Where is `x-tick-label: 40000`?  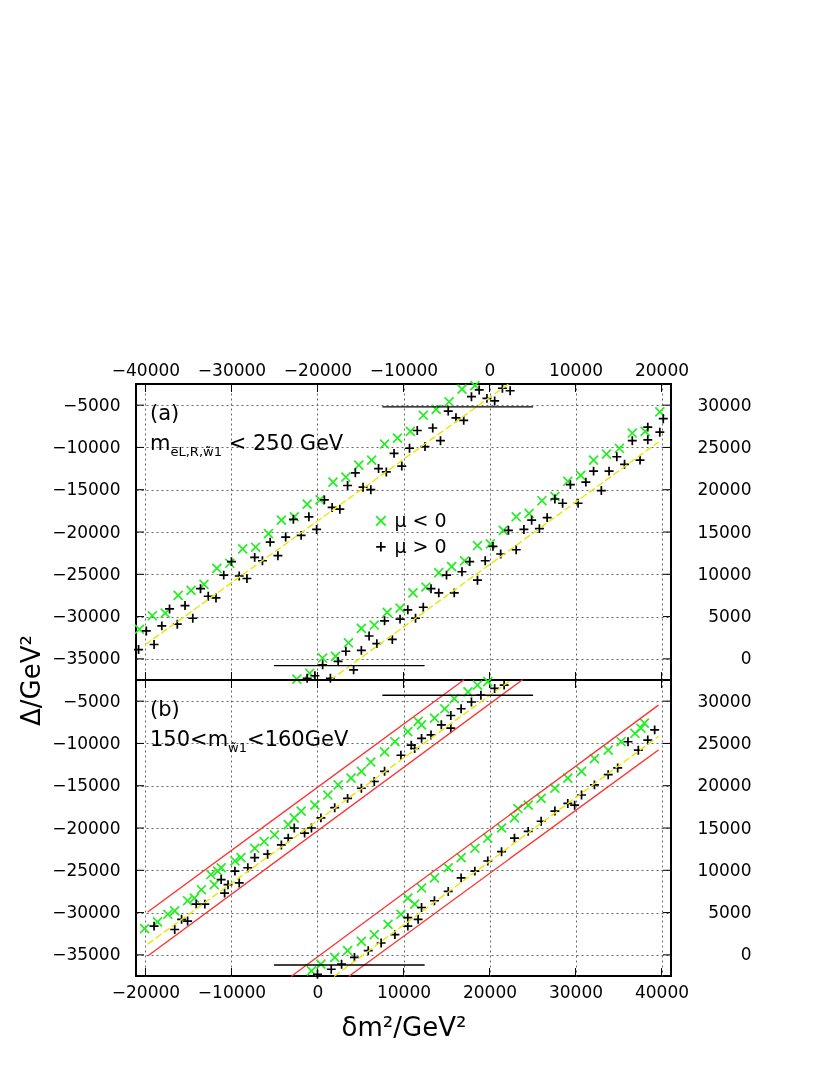
x-tick-label: 40000 is located at coordinates (662, 991).